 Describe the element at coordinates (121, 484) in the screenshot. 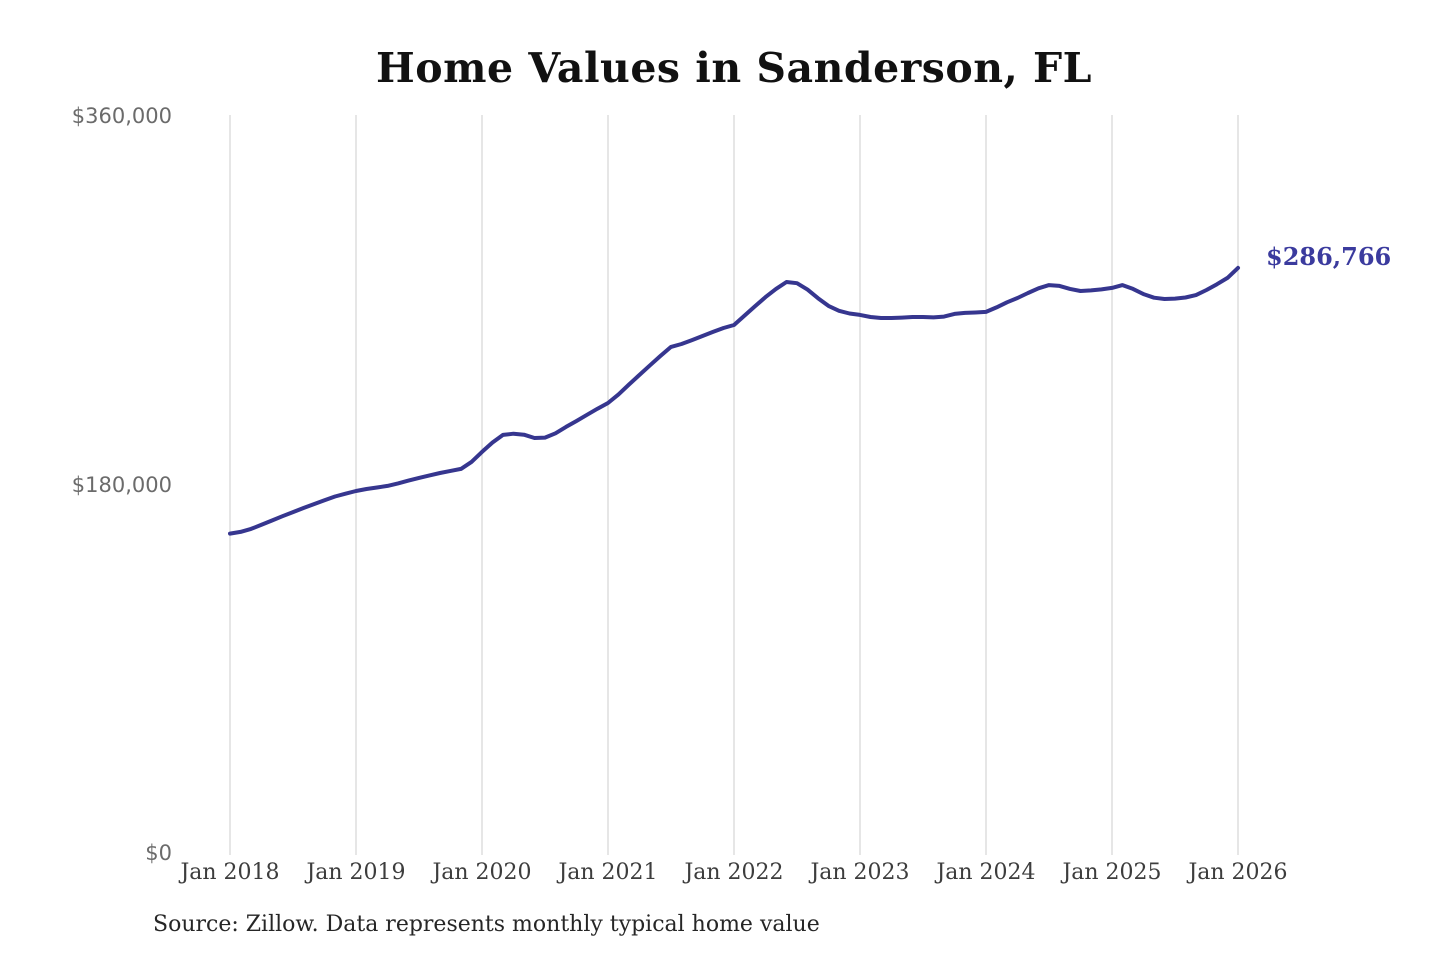

I see `y-axis-label: $180,000` at that location.